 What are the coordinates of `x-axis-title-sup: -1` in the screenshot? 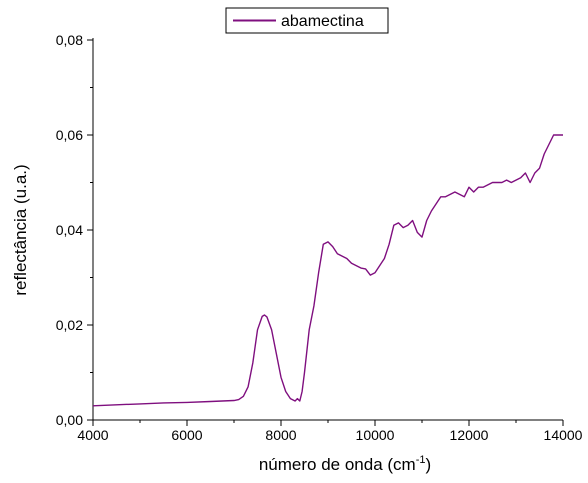 It's located at (421, 460).